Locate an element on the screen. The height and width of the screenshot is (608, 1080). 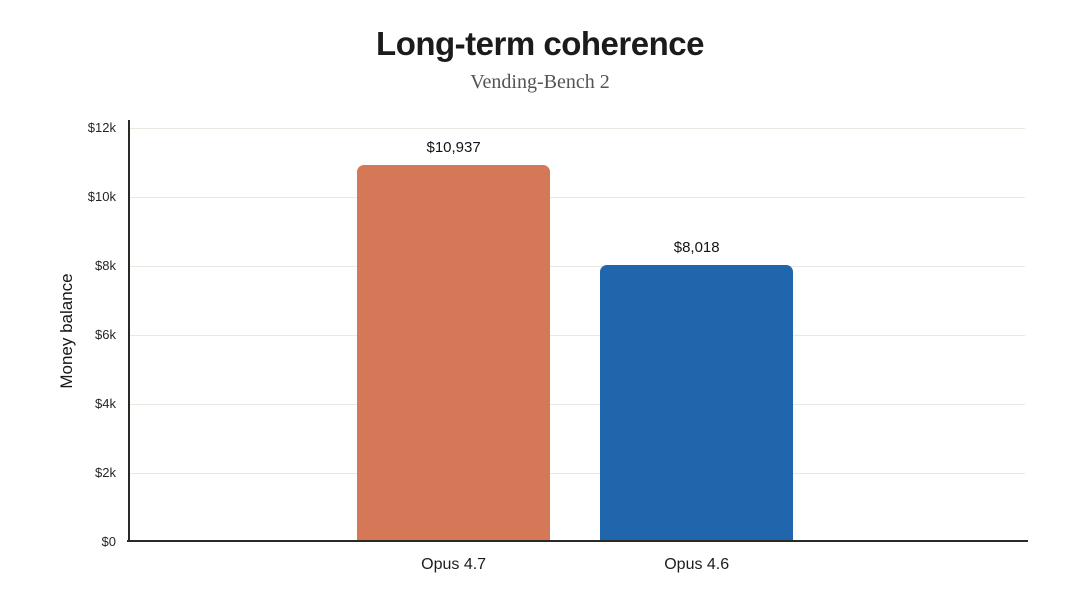
y-tick-label: $8k is located at coordinates (105, 265).